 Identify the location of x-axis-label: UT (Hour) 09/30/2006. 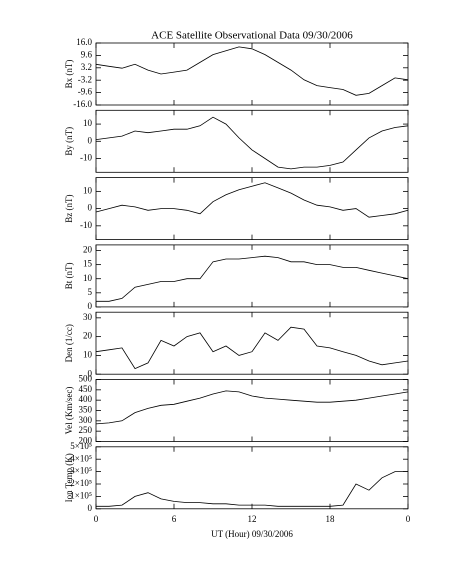
(252, 534).